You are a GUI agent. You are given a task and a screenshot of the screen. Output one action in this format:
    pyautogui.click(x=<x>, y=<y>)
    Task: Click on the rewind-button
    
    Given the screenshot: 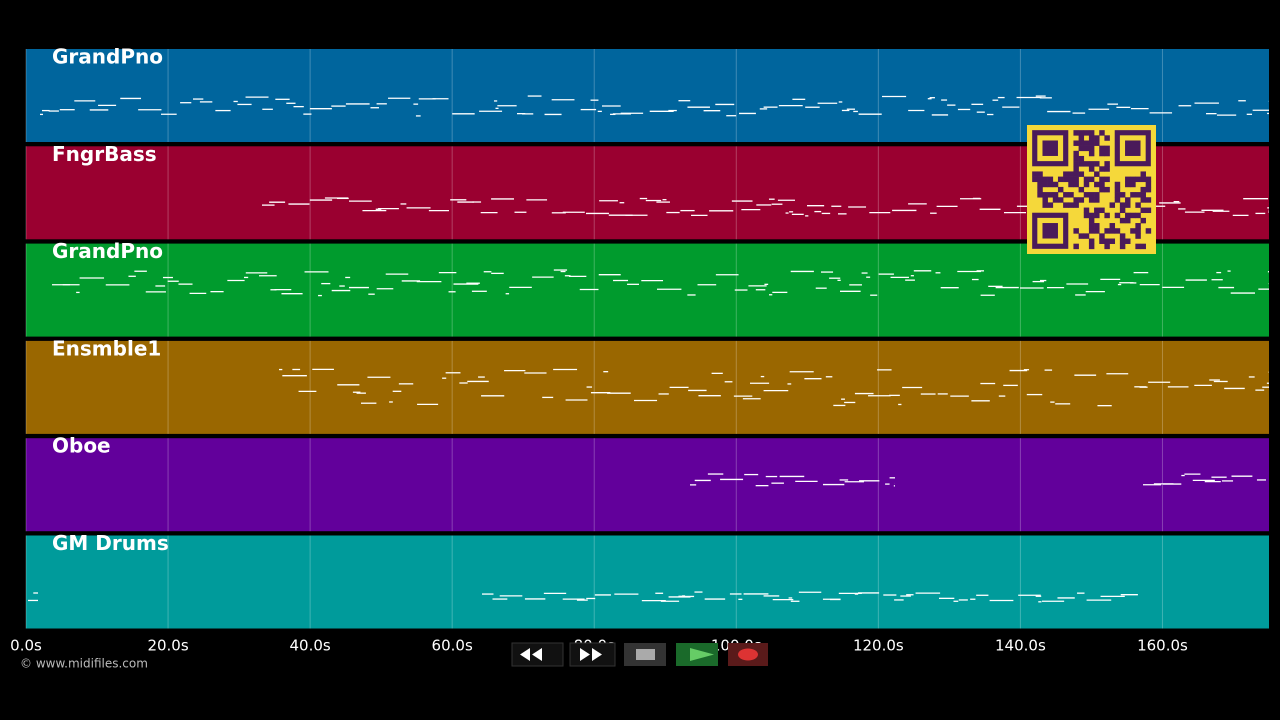 What is the action you would take?
    pyautogui.click(x=537, y=654)
    